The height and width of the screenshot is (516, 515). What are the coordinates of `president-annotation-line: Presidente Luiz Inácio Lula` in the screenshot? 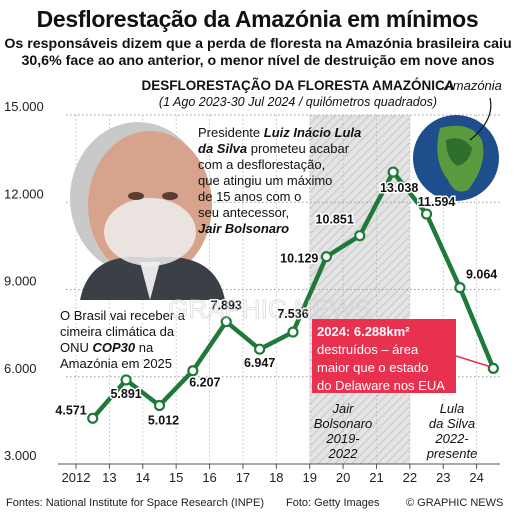 It's located at (279, 132).